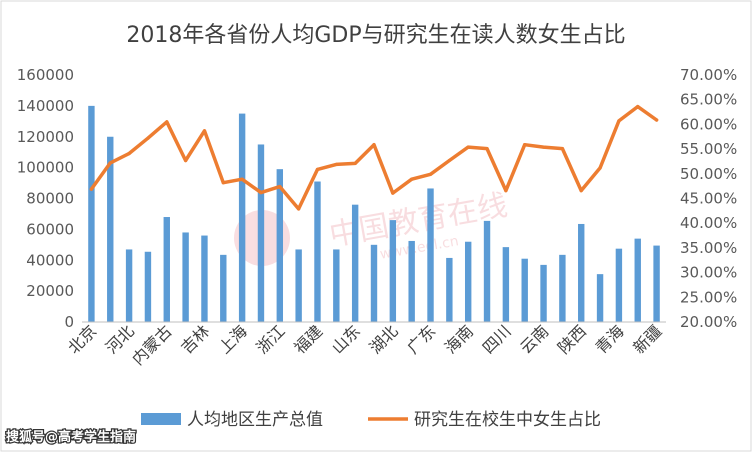 Image resolution: width=752 pixels, height=452 pixels. I want to click on watermark-text: 搜狐号@高考学生指南, so click(71, 437).